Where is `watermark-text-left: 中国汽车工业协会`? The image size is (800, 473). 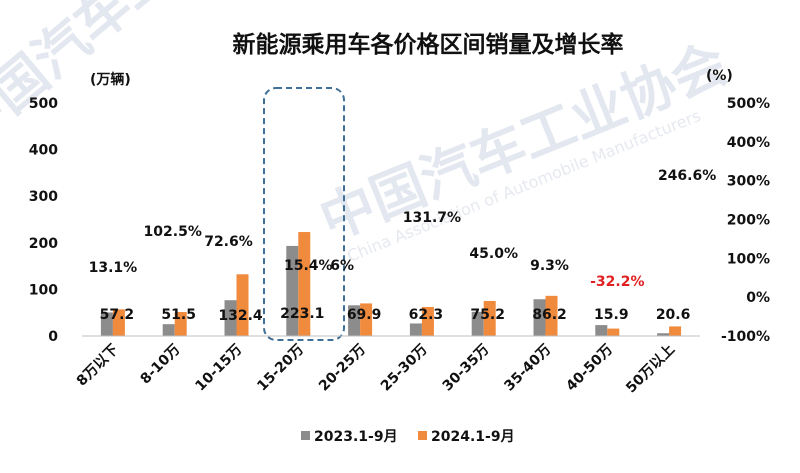 watermark-text-left: 中国汽车工业协会 is located at coordinates (154, 80).